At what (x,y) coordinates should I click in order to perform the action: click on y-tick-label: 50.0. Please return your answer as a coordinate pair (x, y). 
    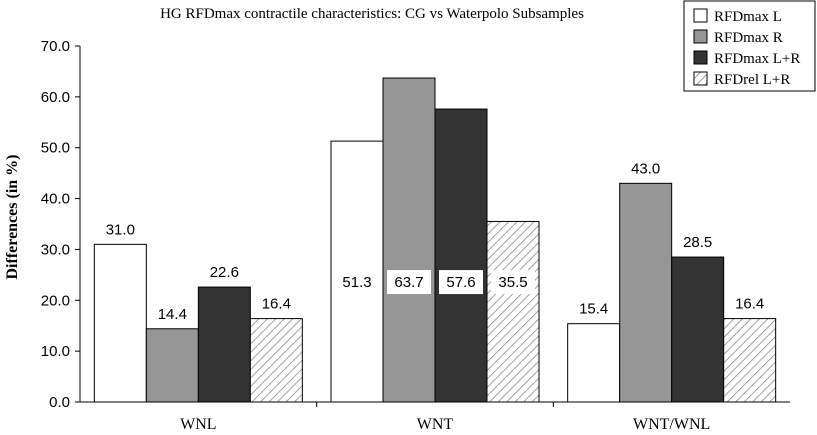
    Looking at the image, I should click on (55, 148).